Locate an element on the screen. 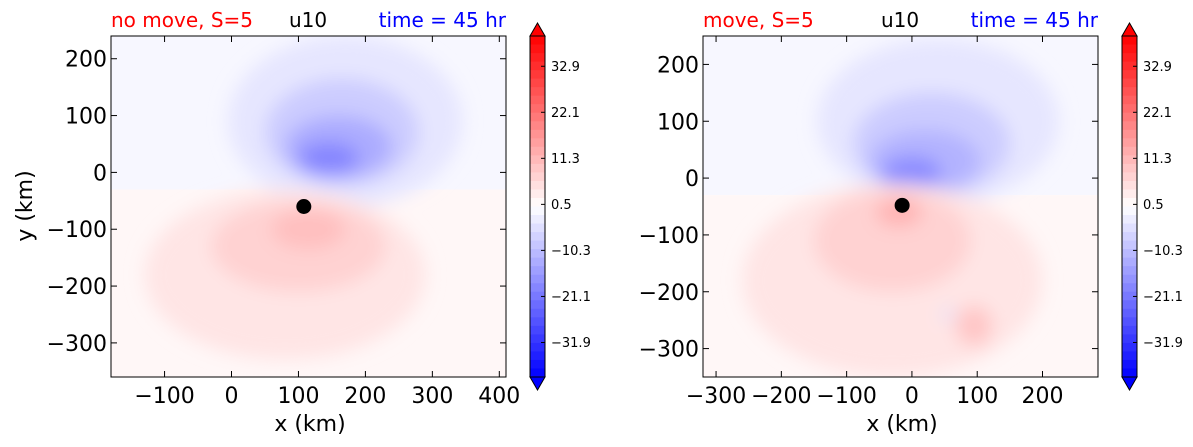  y-tick-label: 200 is located at coordinates (86, 60).